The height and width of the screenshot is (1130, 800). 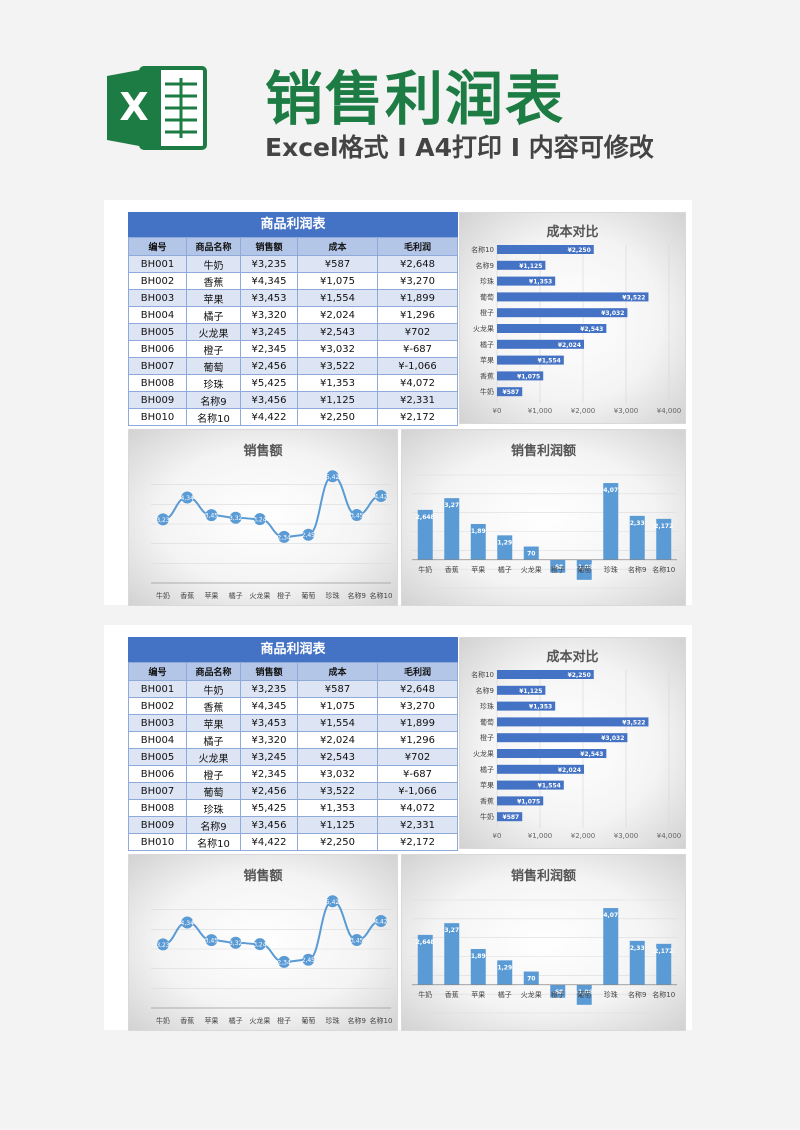 What do you see at coordinates (337, 740) in the screenshot?
I see `table-cell: ¥2,024` at bounding box center [337, 740].